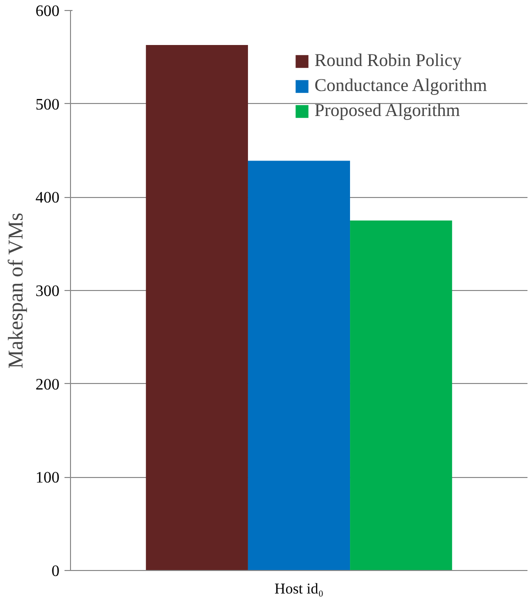  I want to click on y-tick-label: 200, so click(48, 385).